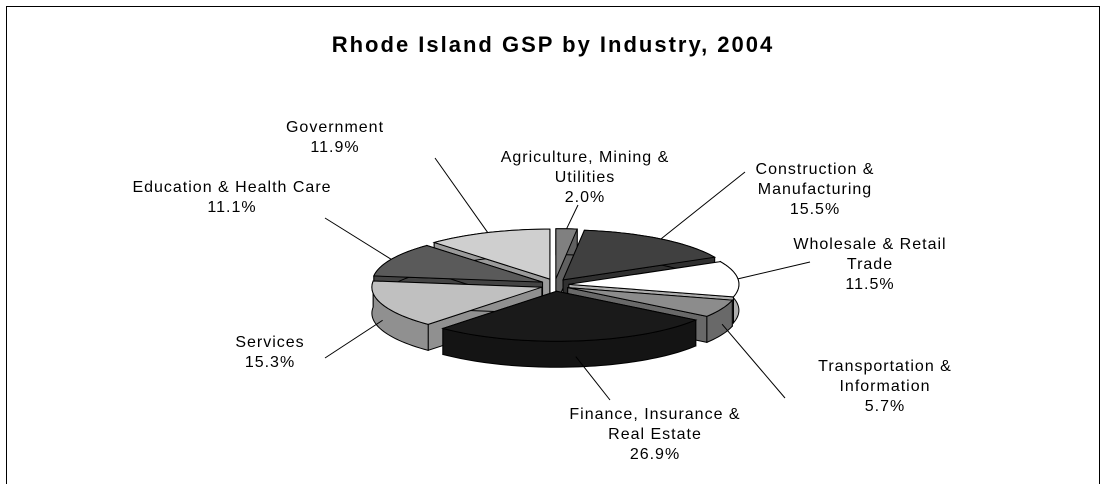 Image resolution: width=1107 pixels, height=484 pixels. I want to click on slice-label: Agriculture, Mining & Utilities 2.0%, so click(585, 178).